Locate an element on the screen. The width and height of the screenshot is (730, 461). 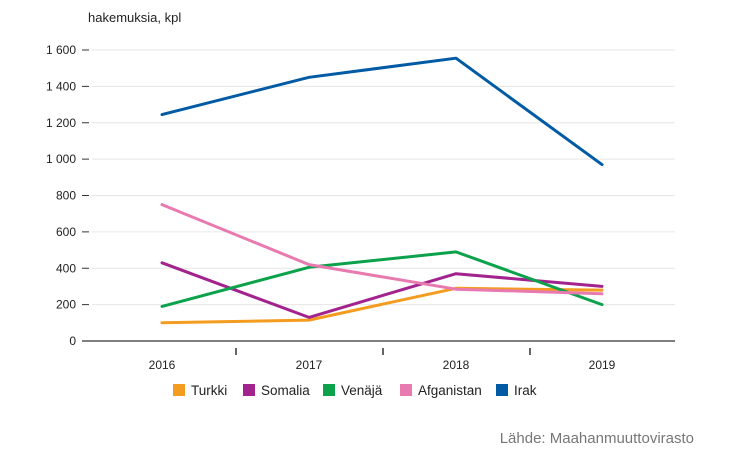
y-axis-title: hakemuksia, kpl is located at coordinates (134, 17).